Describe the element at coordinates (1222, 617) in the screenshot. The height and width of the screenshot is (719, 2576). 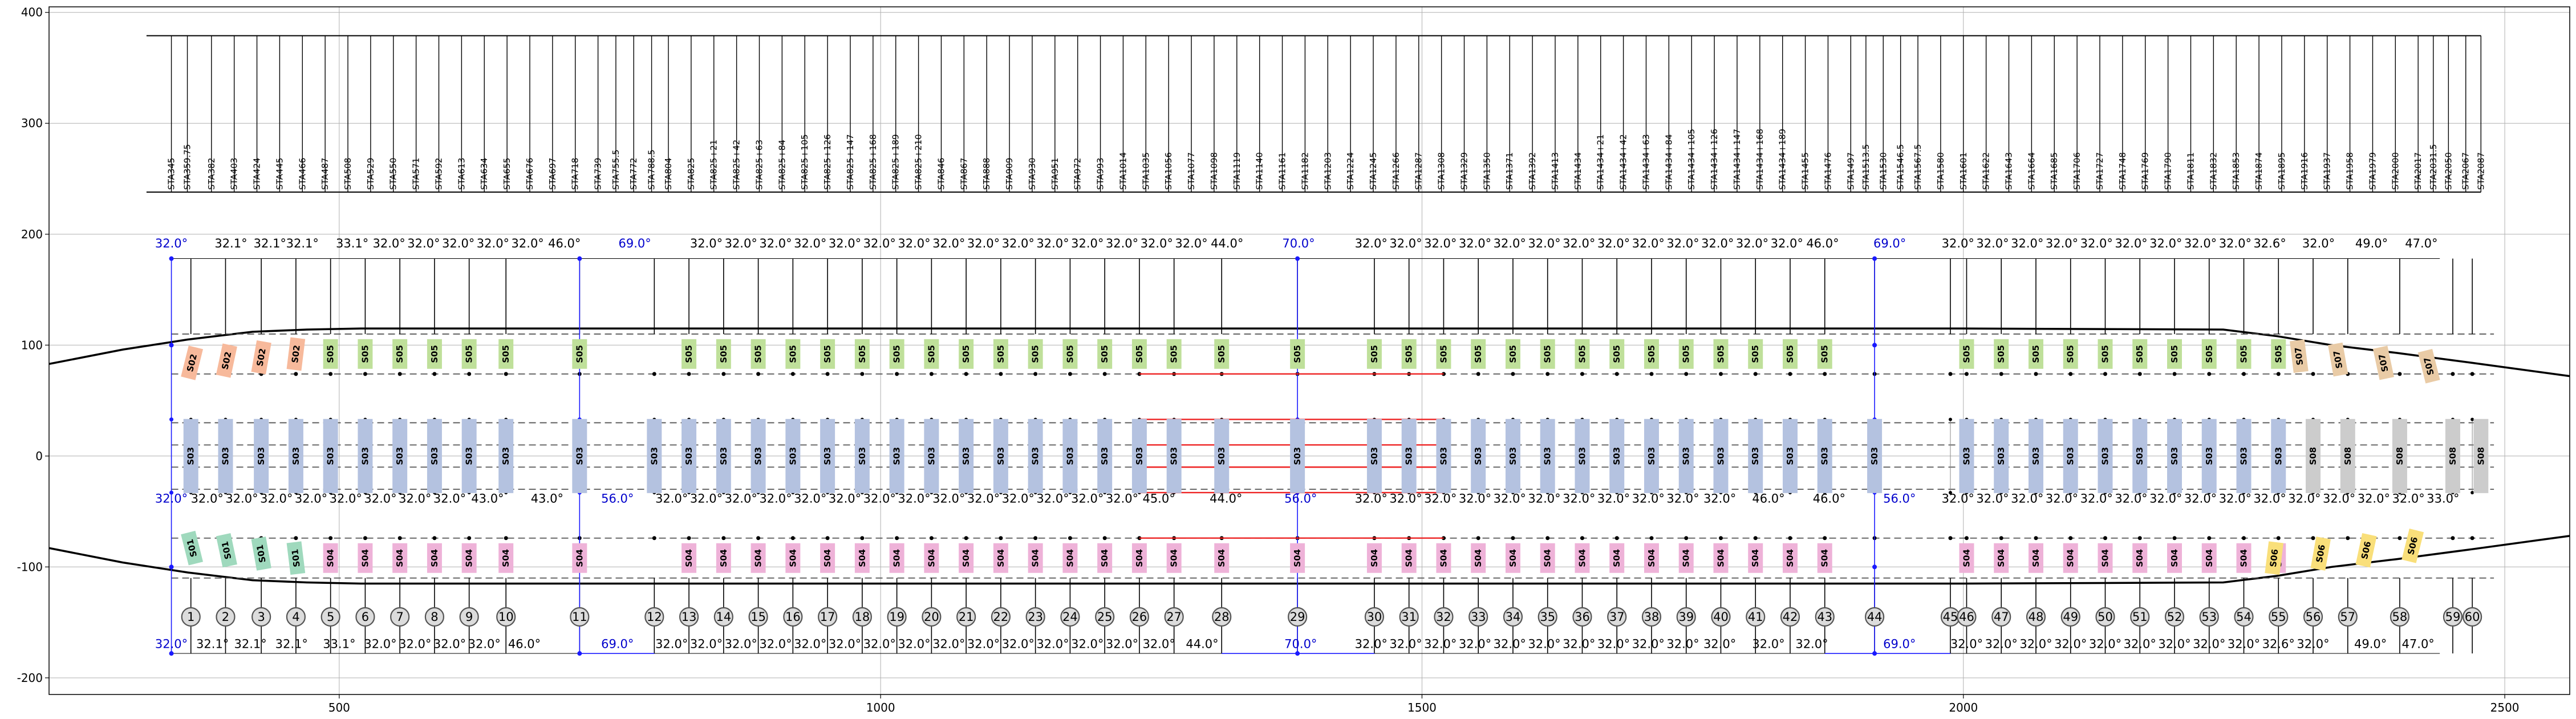
I see `frame-number: 28` at that location.